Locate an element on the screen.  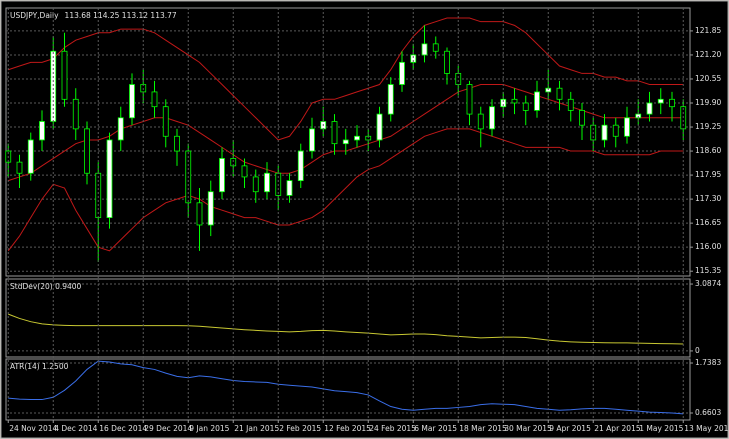
y-tick-label: 121.20 is located at coordinates (708, 54).